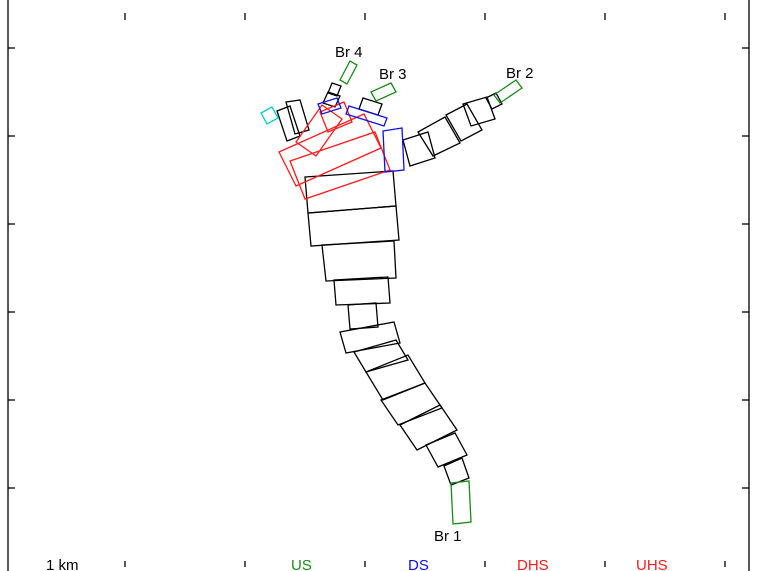 This screenshot has width=759, height=571. I want to click on left-cluster-segments, so click(293, 120).